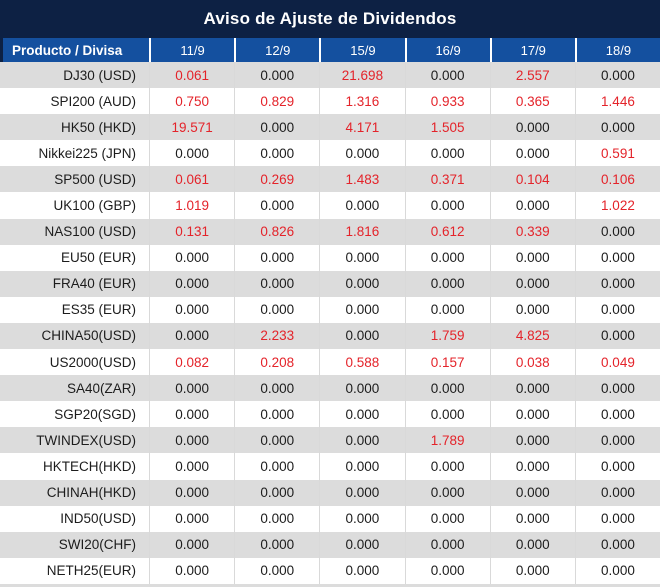  I want to click on product-cell: CHINA50(USD), so click(88, 336).